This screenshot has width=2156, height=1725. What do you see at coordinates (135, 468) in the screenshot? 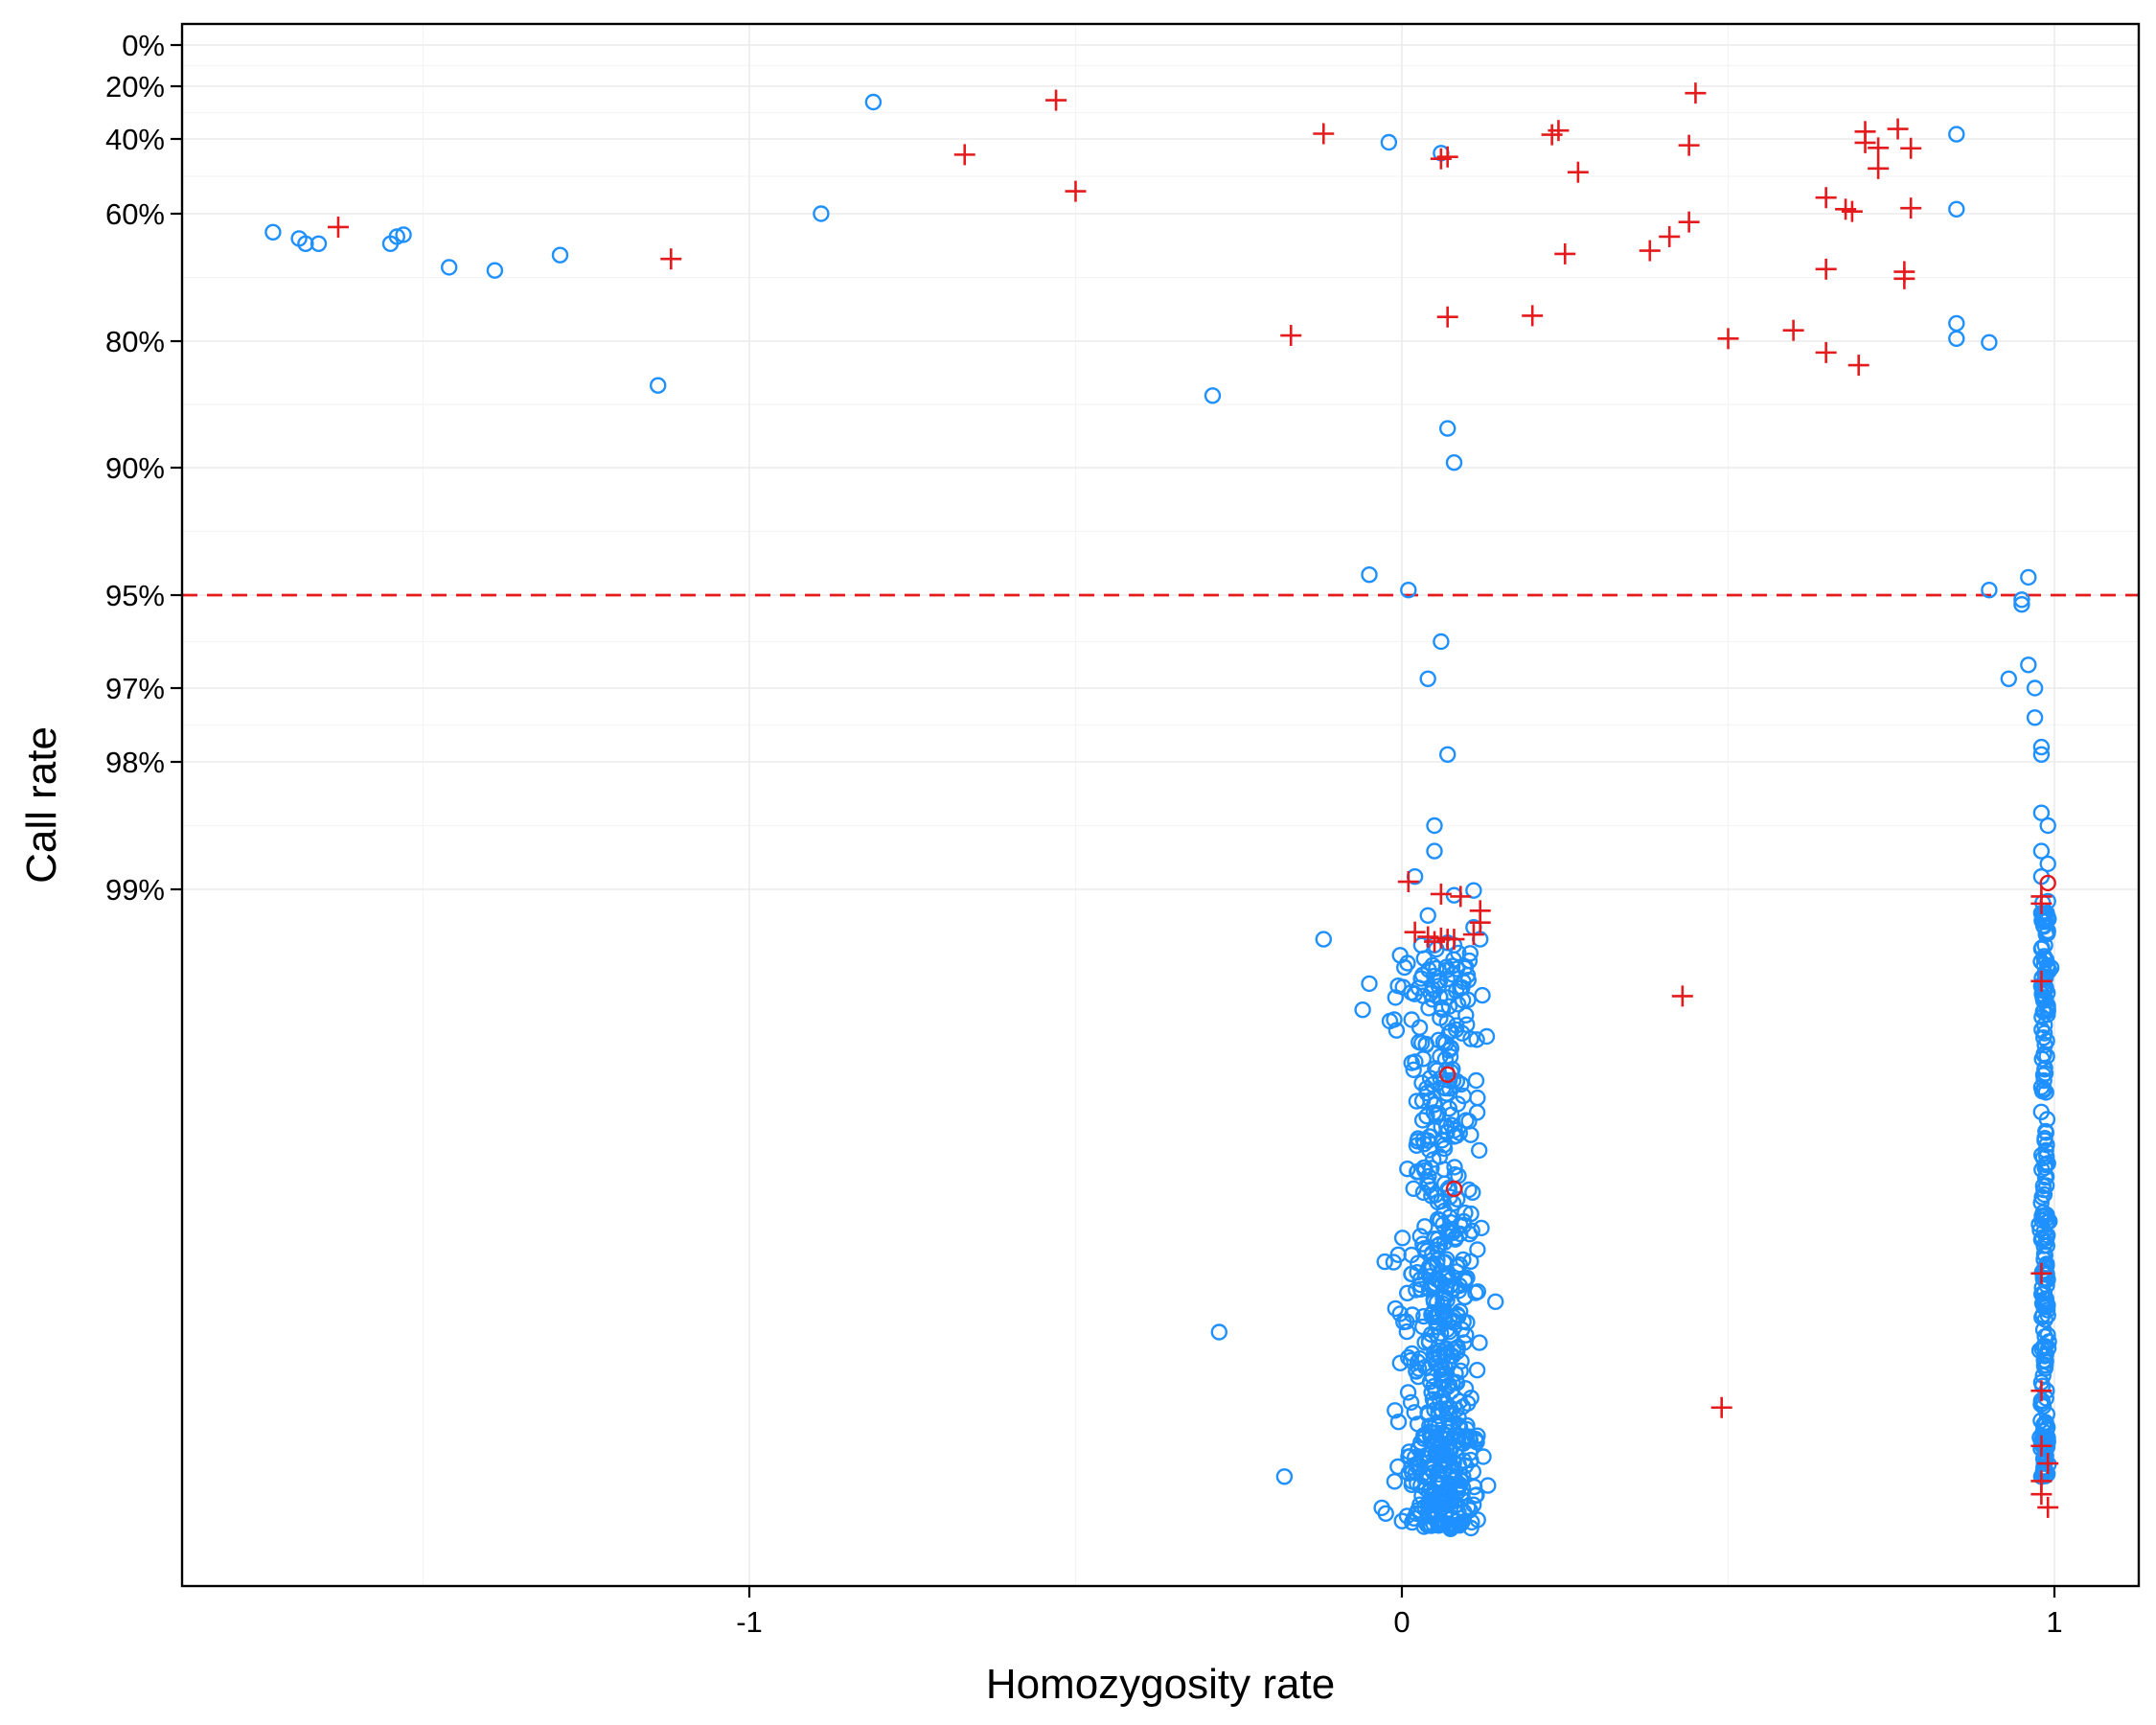
I see `y-tick-label: 90%` at bounding box center [135, 468].